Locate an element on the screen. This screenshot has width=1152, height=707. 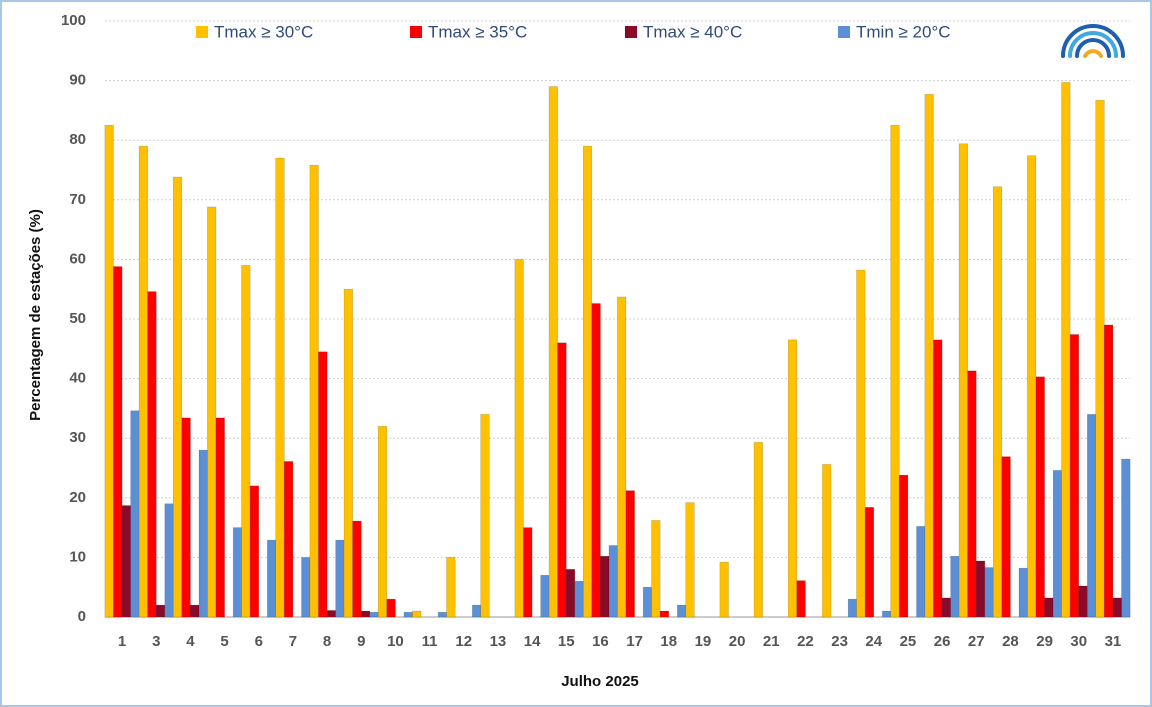
x-tick-label: 28 is located at coordinates (1010, 641).